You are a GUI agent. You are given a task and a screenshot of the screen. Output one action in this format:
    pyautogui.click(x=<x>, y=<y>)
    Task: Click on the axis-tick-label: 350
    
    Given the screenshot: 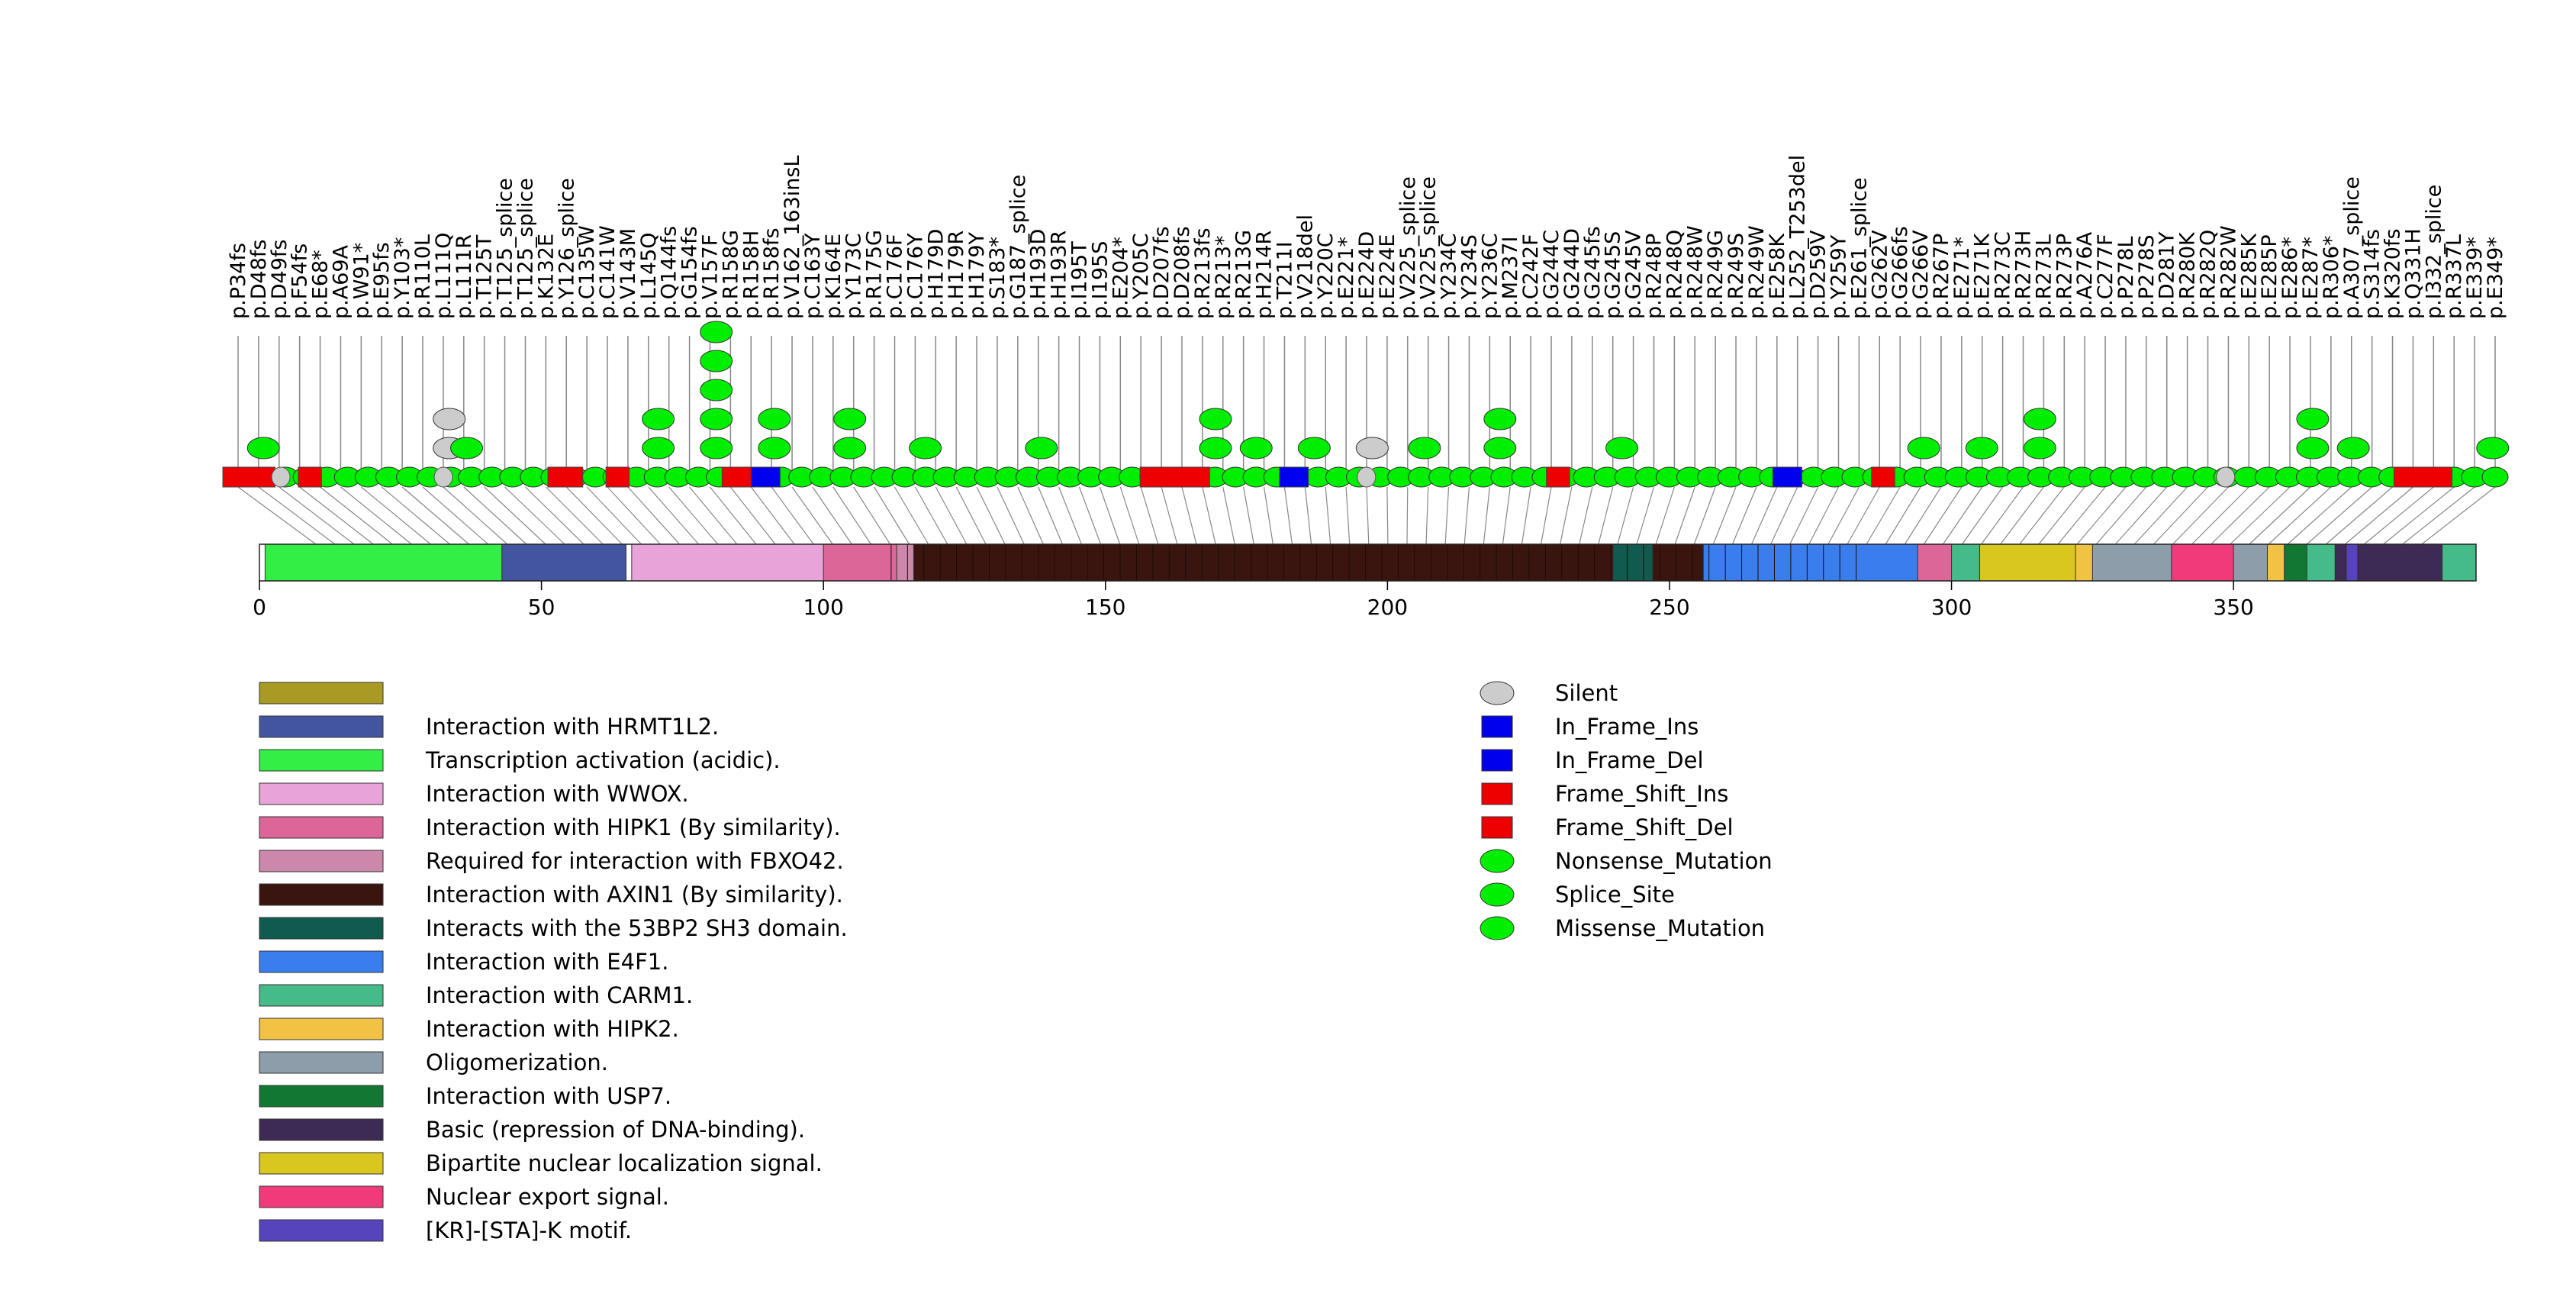 What is the action you would take?
    pyautogui.click(x=2233, y=607)
    